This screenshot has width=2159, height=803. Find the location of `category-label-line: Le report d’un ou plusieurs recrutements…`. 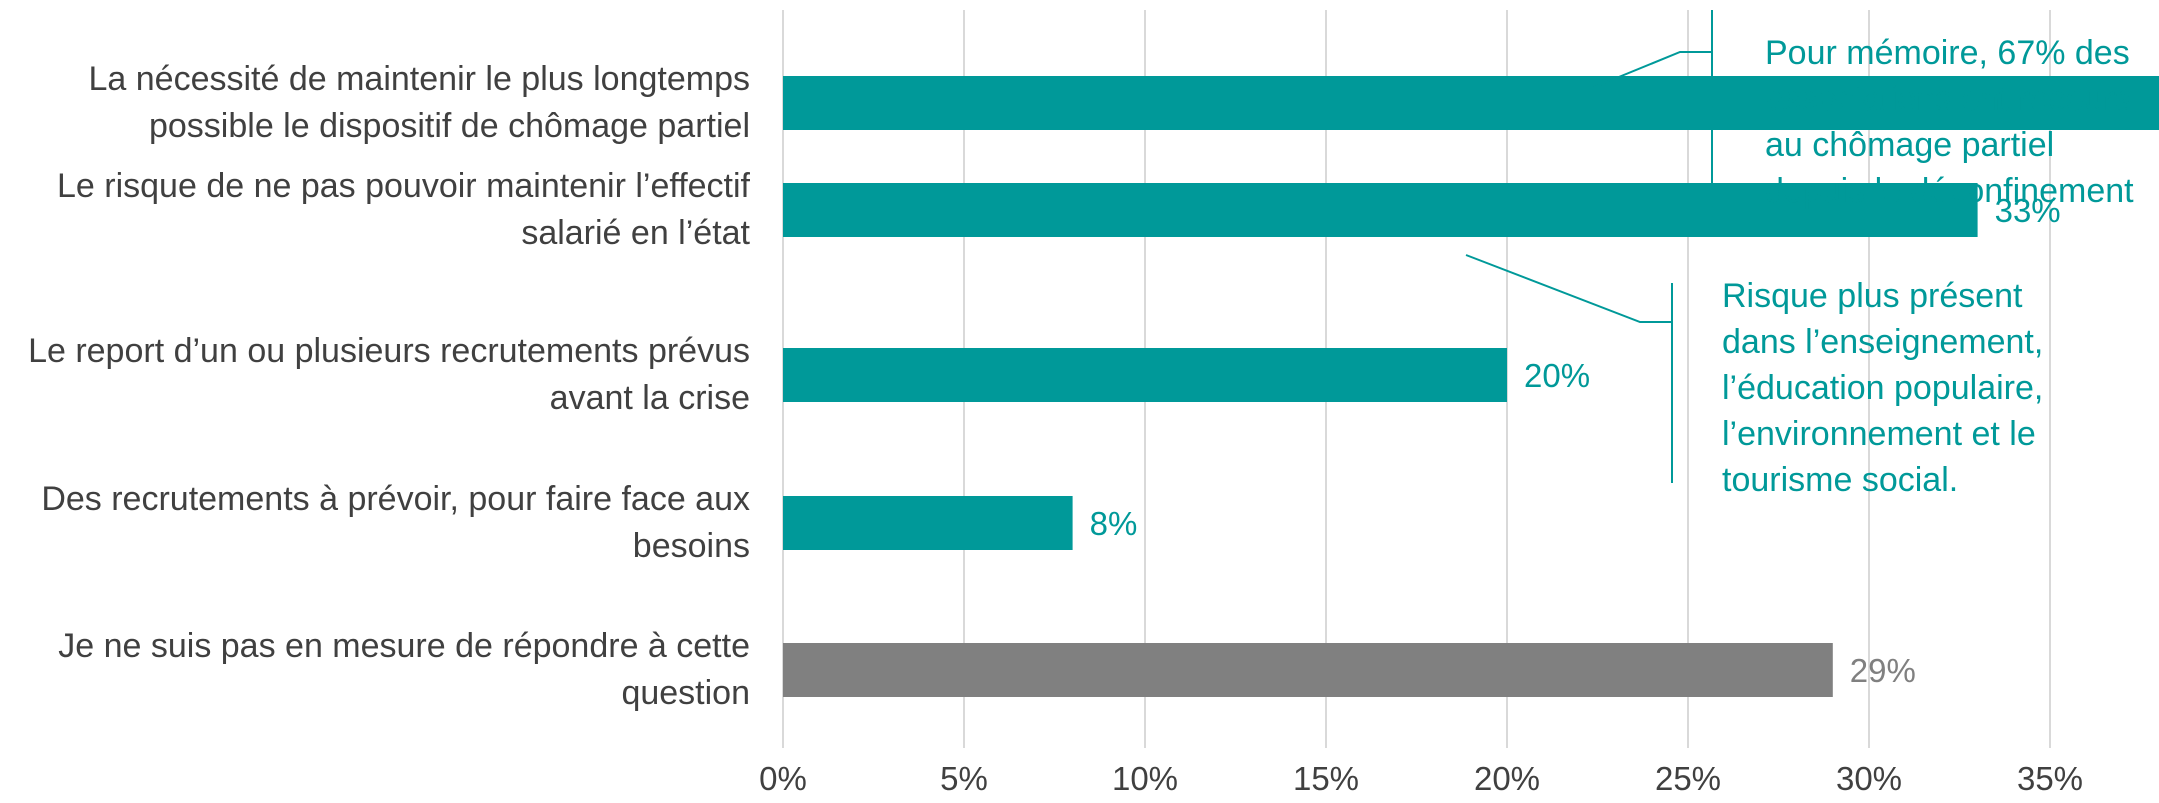

category-label-line: Le report d’un ou plusieurs recrutements… is located at coordinates (389, 351).